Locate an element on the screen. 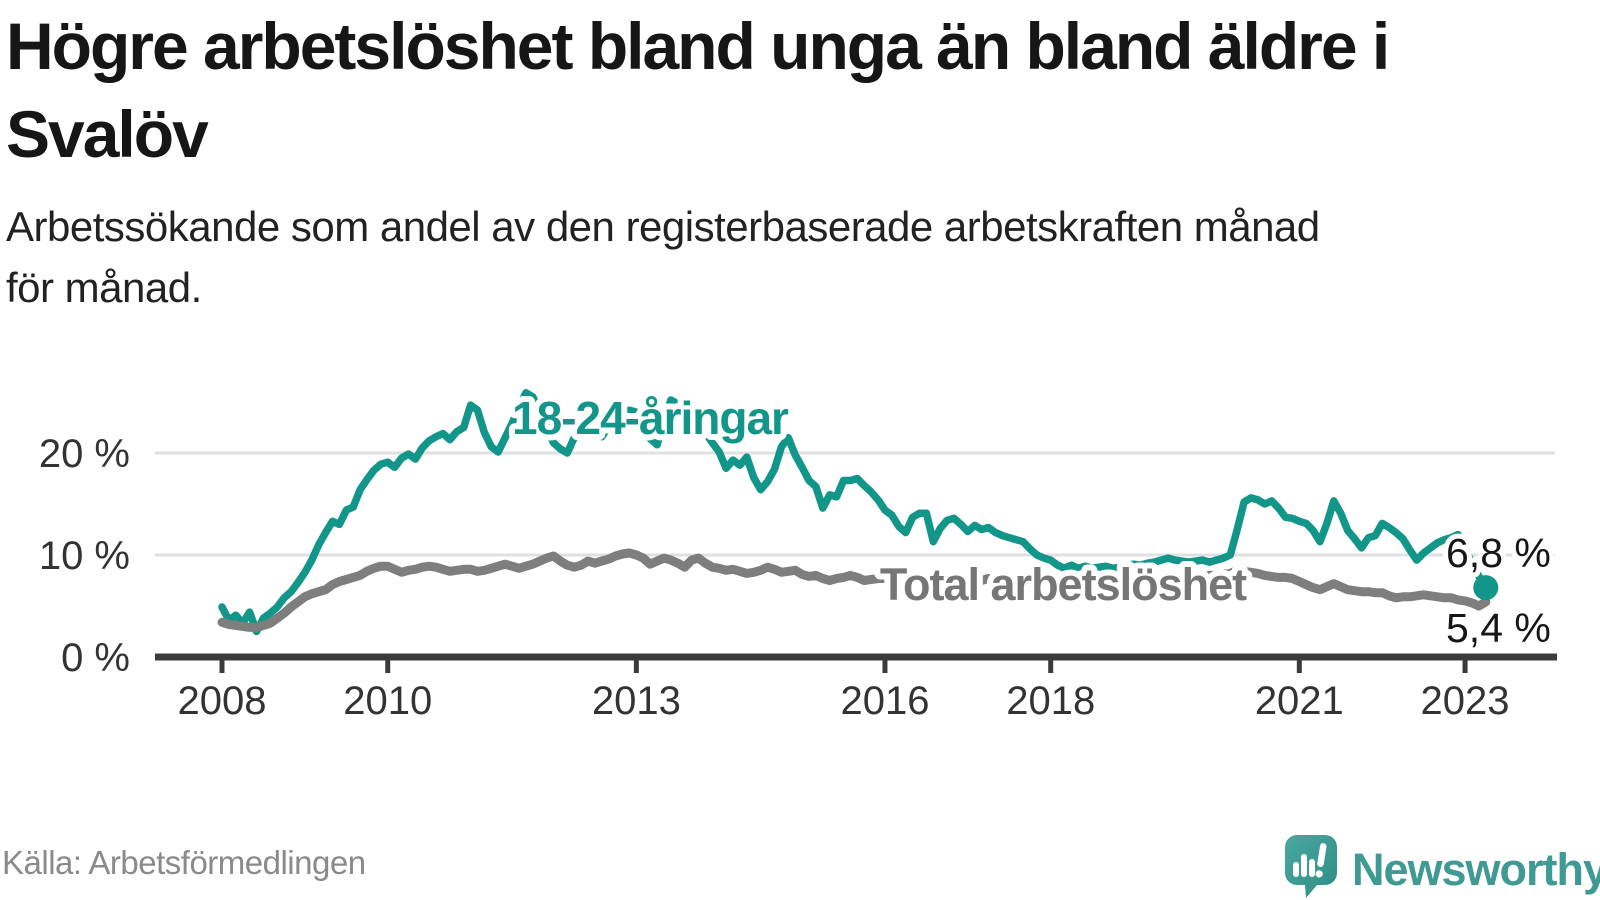  newsworthy-logo-icon is located at coordinates (1311, 866).